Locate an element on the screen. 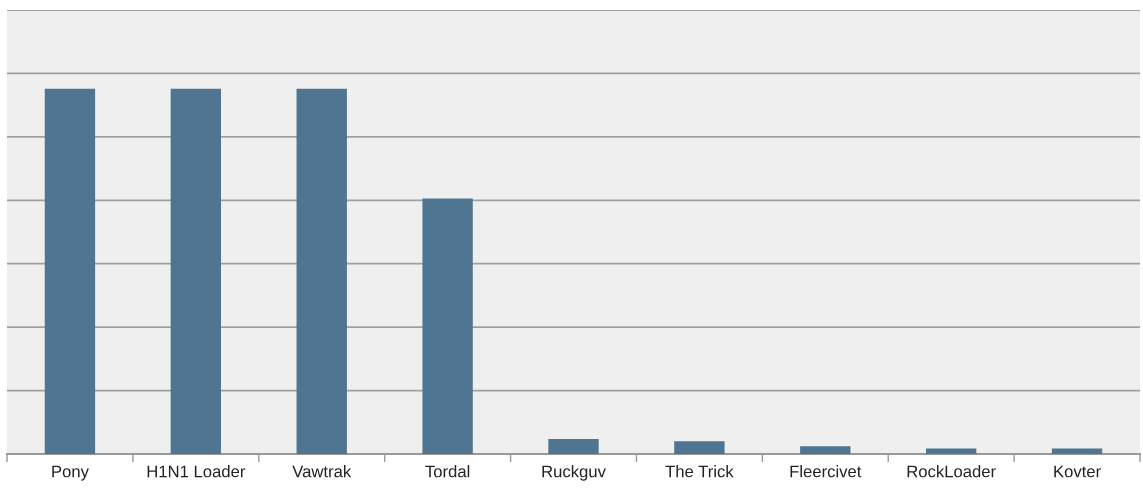 Image resolution: width=1143 pixels, height=498 pixels. x-tick-label: Ruckguv is located at coordinates (574, 473).